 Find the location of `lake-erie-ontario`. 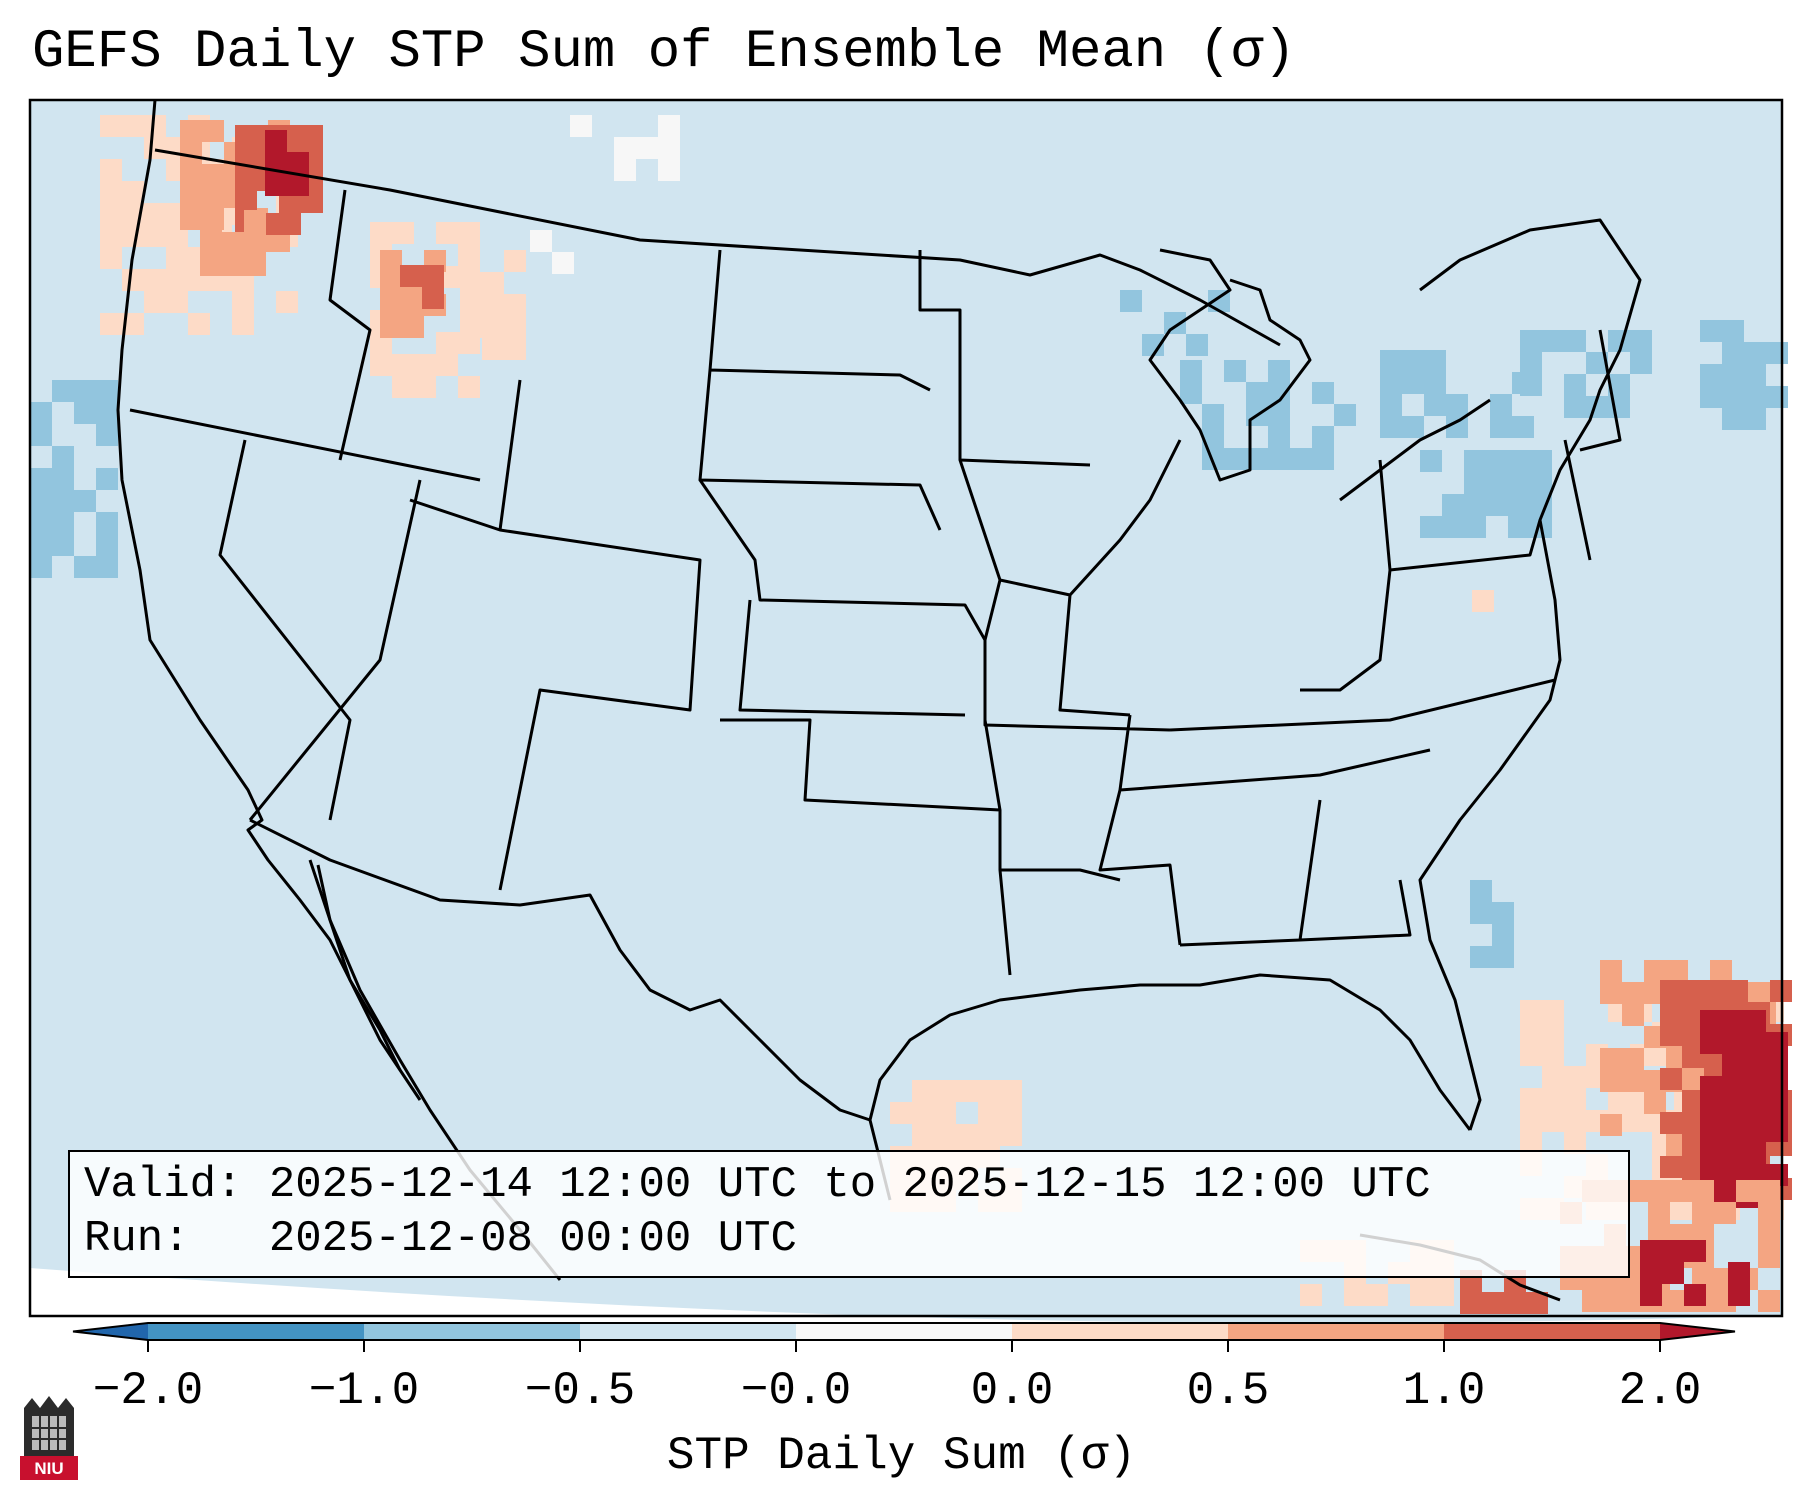

lake-erie-ontario is located at coordinates (1415, 450).